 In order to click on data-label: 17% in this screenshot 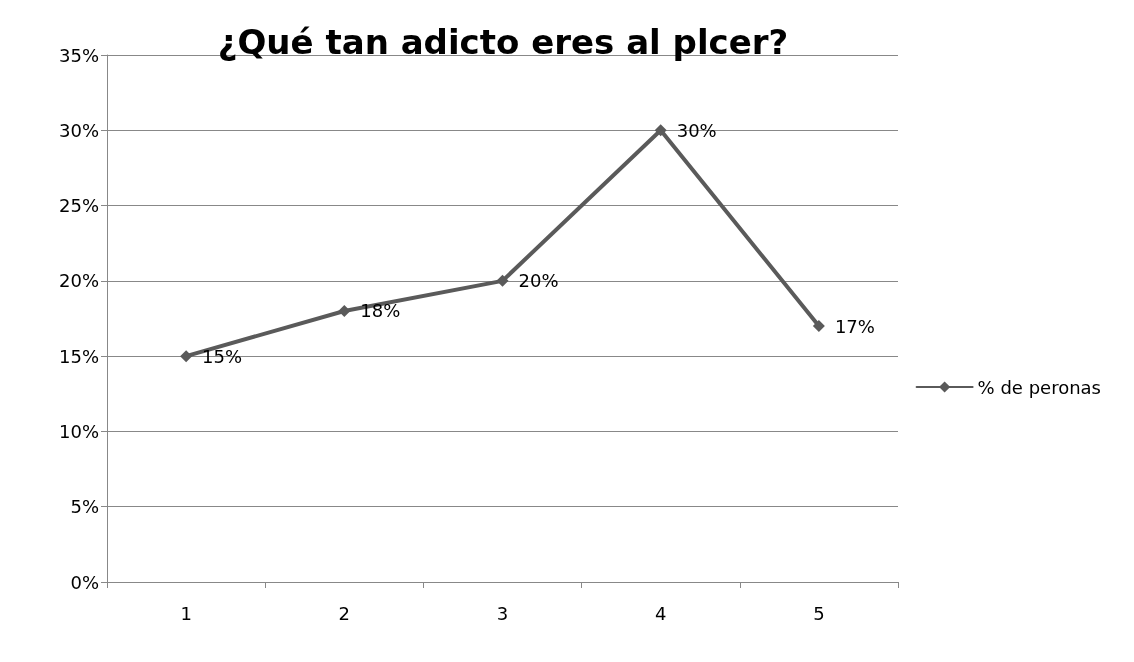, I will do `click(854, 326)`.